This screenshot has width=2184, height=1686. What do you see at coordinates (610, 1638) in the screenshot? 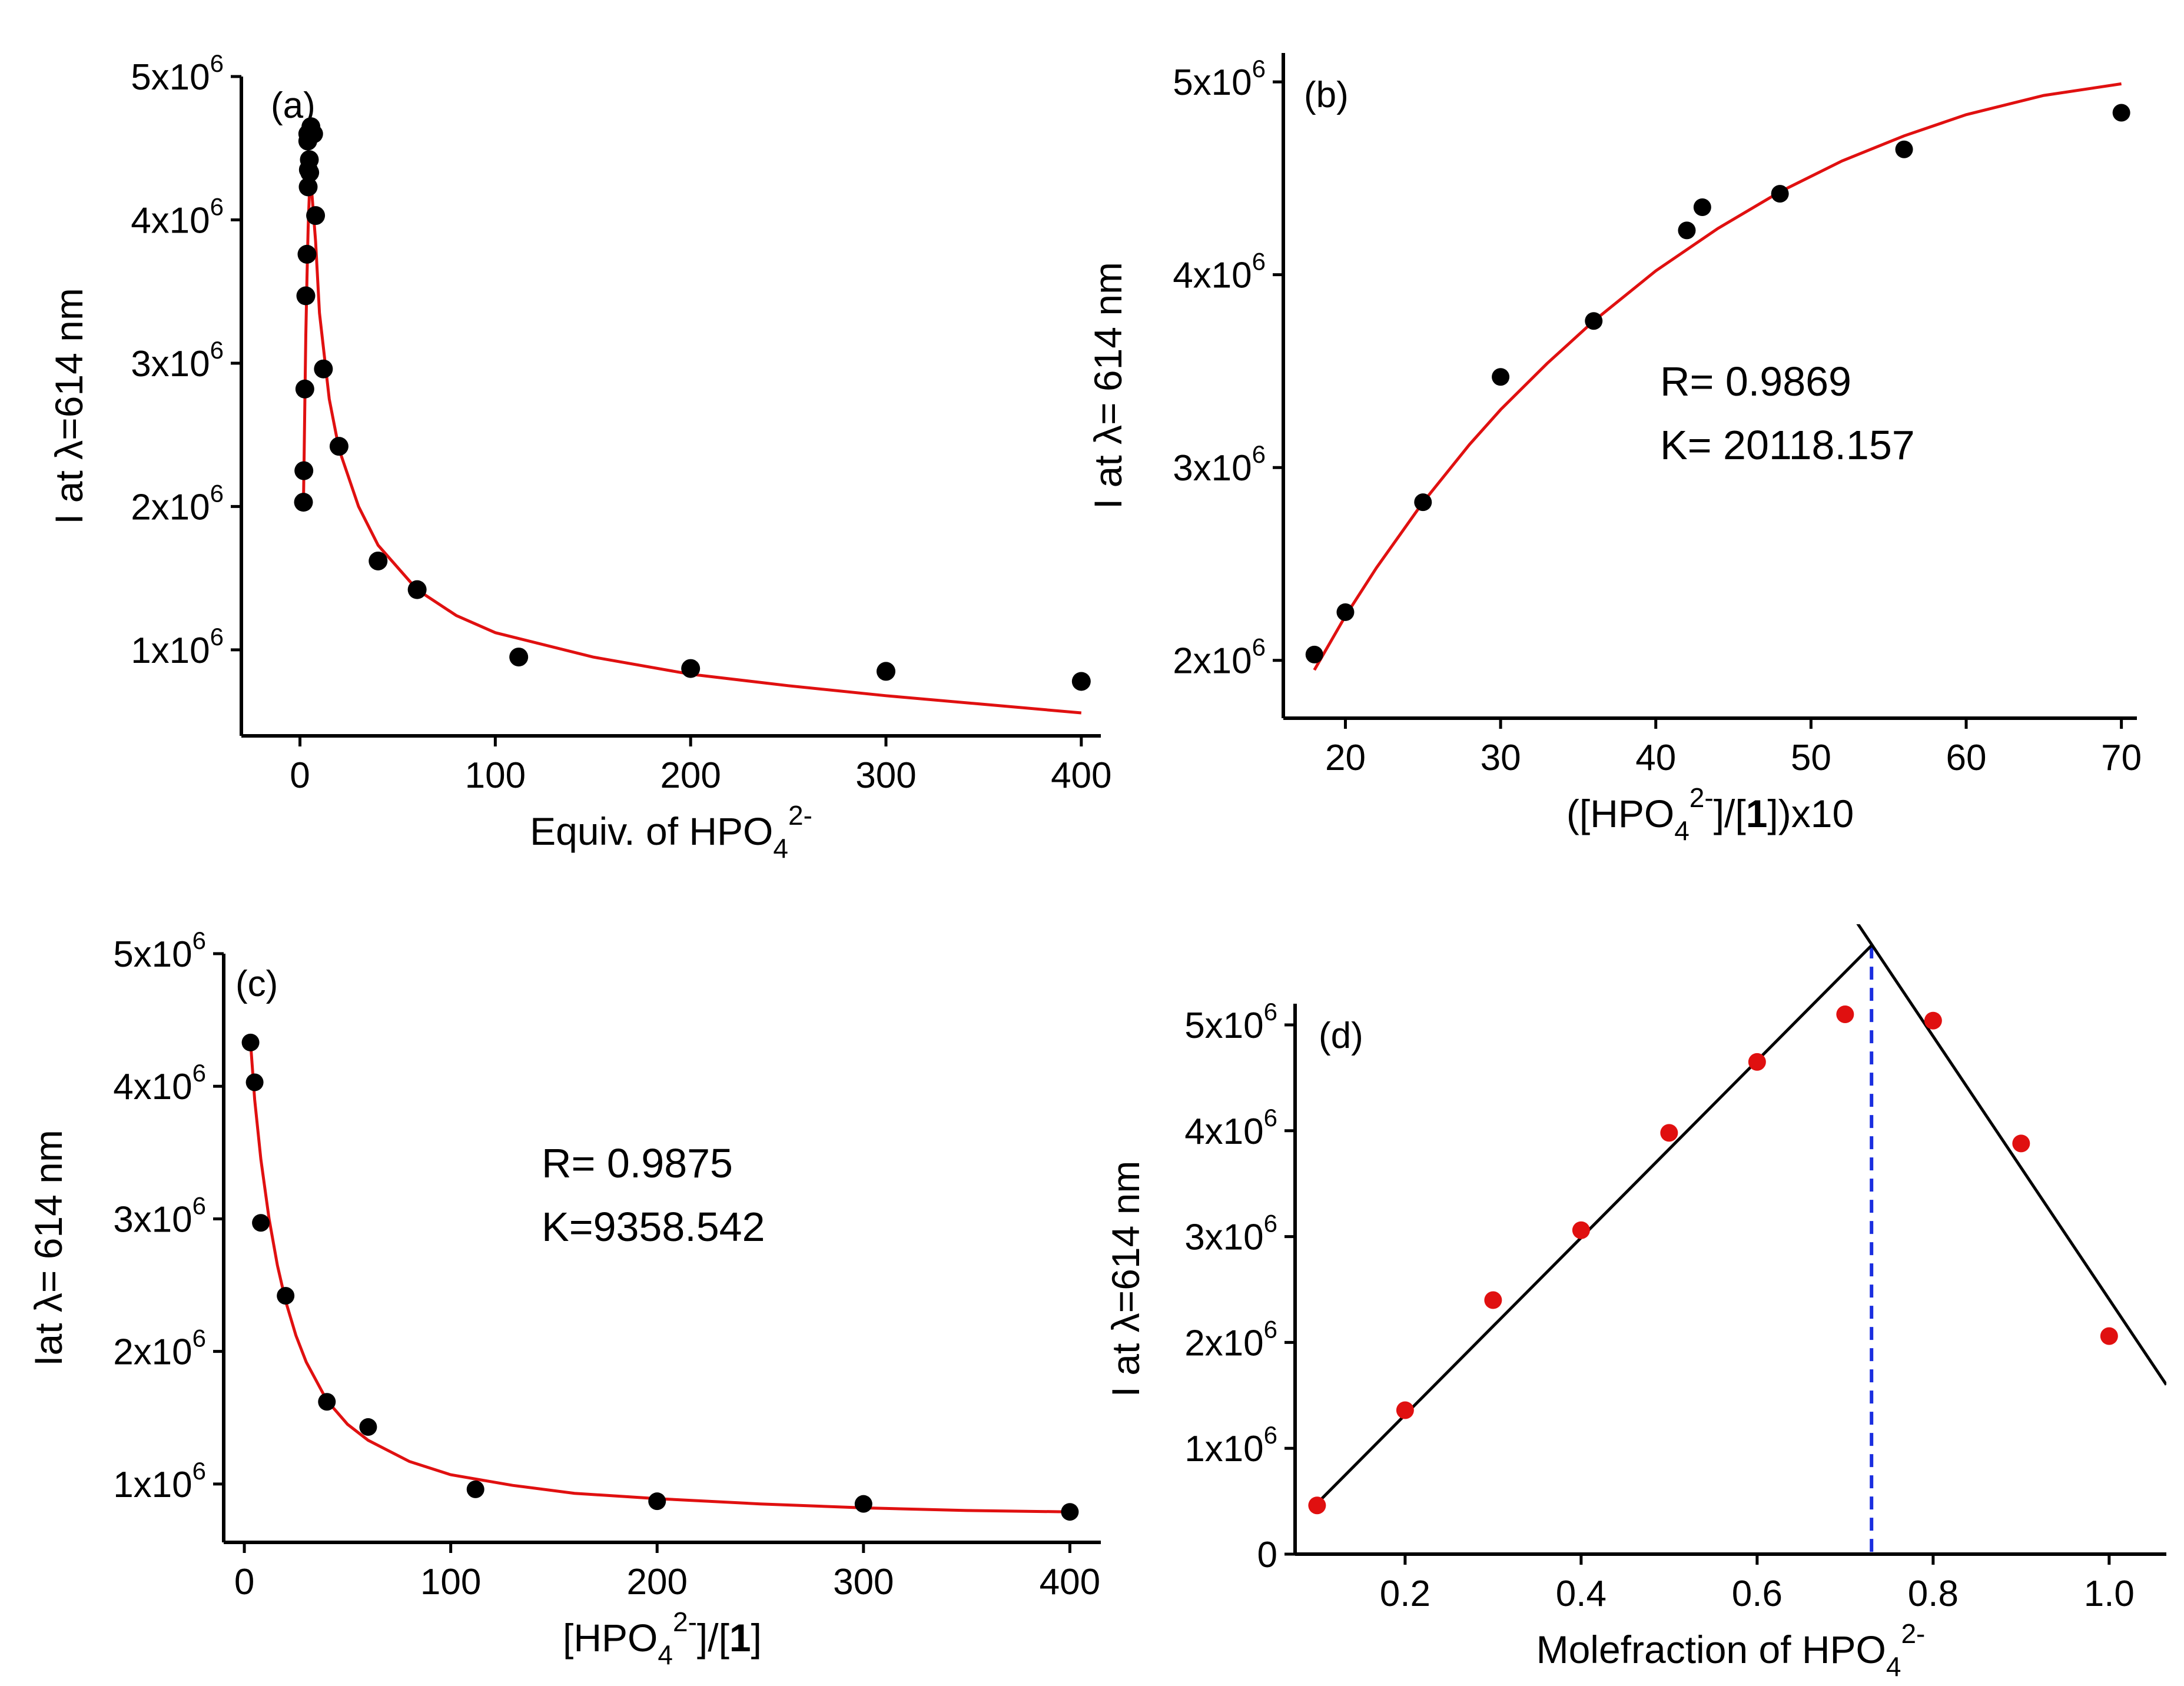
I see `x-axis-title-prefix: [HPO` at bounding box center [610, 1638].